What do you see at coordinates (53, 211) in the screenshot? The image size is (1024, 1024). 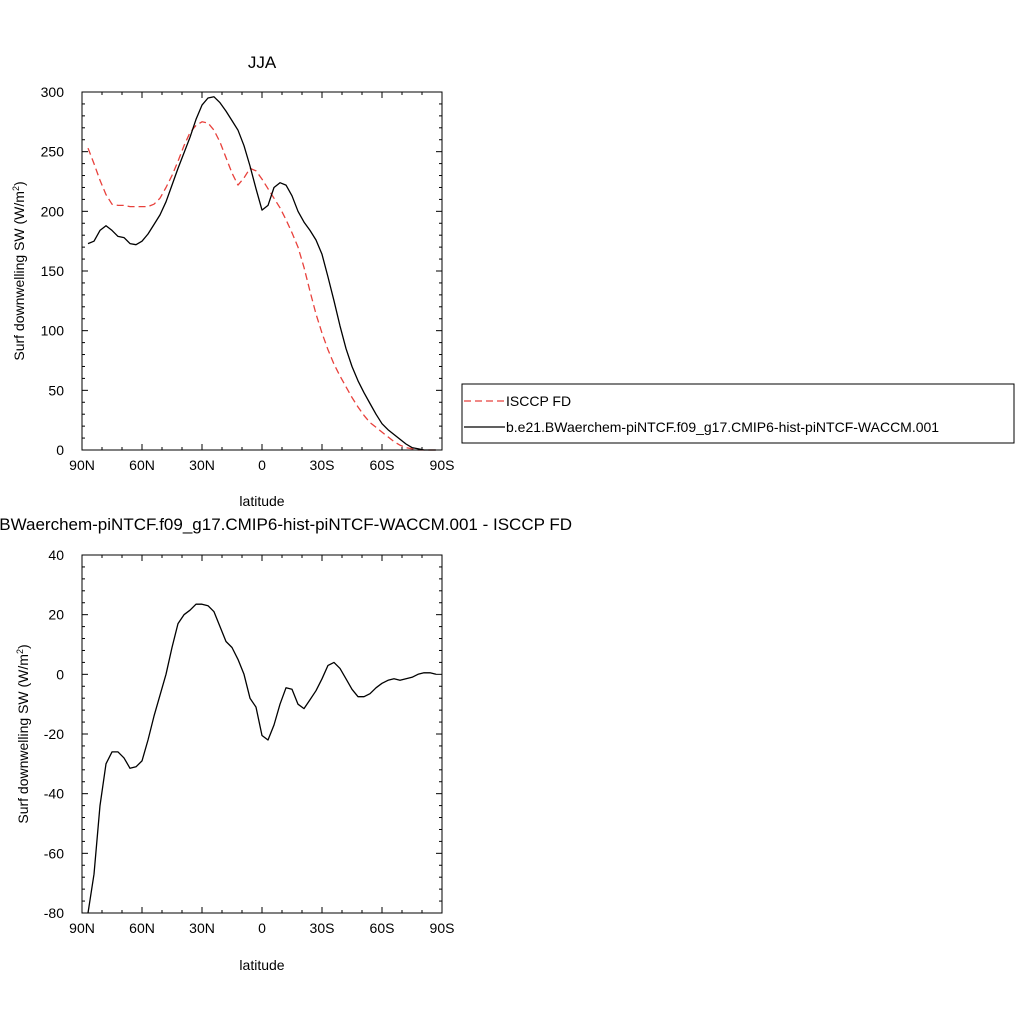 I see `y-tick-label: 200` at bounding box center [53, 211].